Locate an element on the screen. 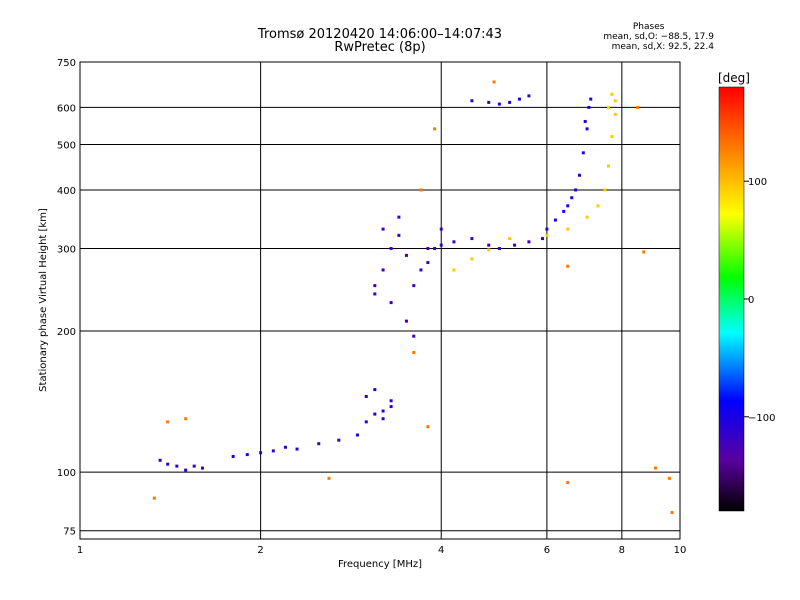 The image size is (800, 600). y-axis-title: Stationary phase Virtual Height [km] is located at coordinates (43, 300).